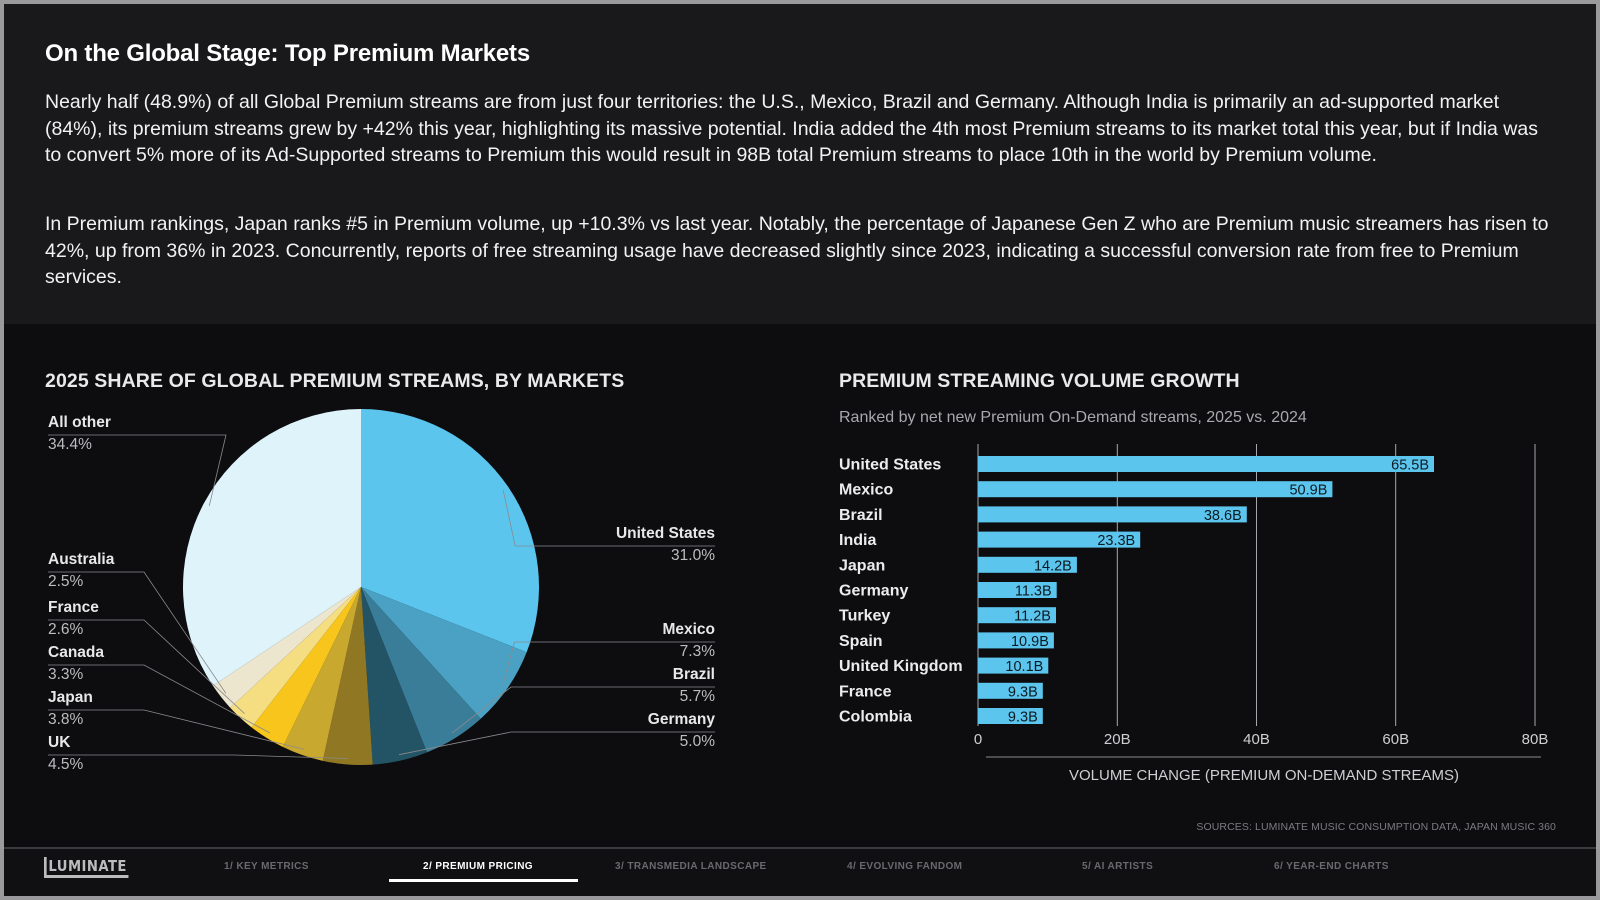  I want to click on bar-category-label-united-states: United States, so click(890, 465).